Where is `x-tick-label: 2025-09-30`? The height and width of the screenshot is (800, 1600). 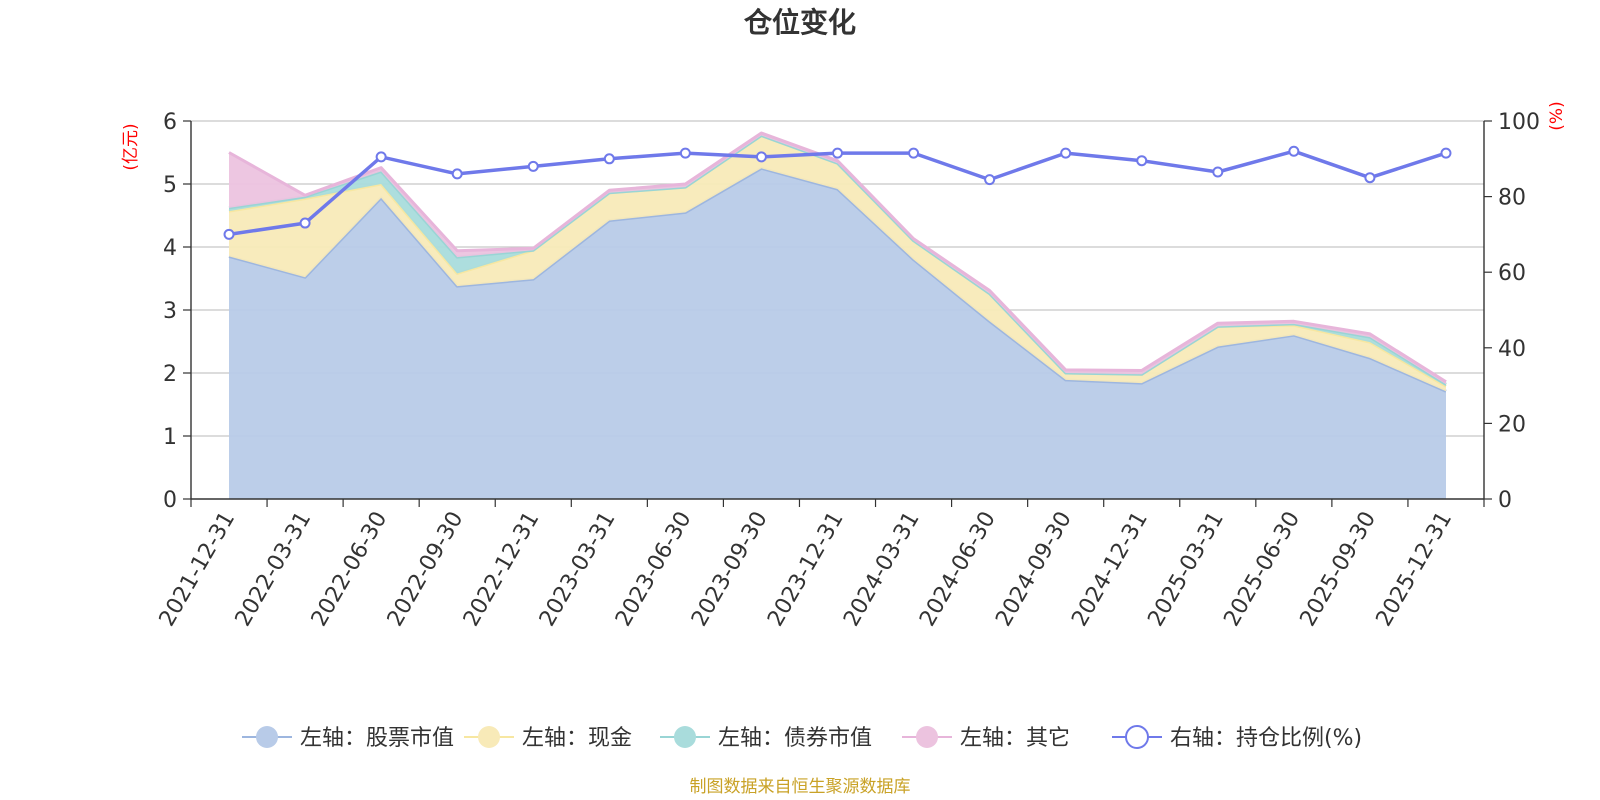
x-tick-label: 2025-09-30 is located at coordinates (1339, 569).